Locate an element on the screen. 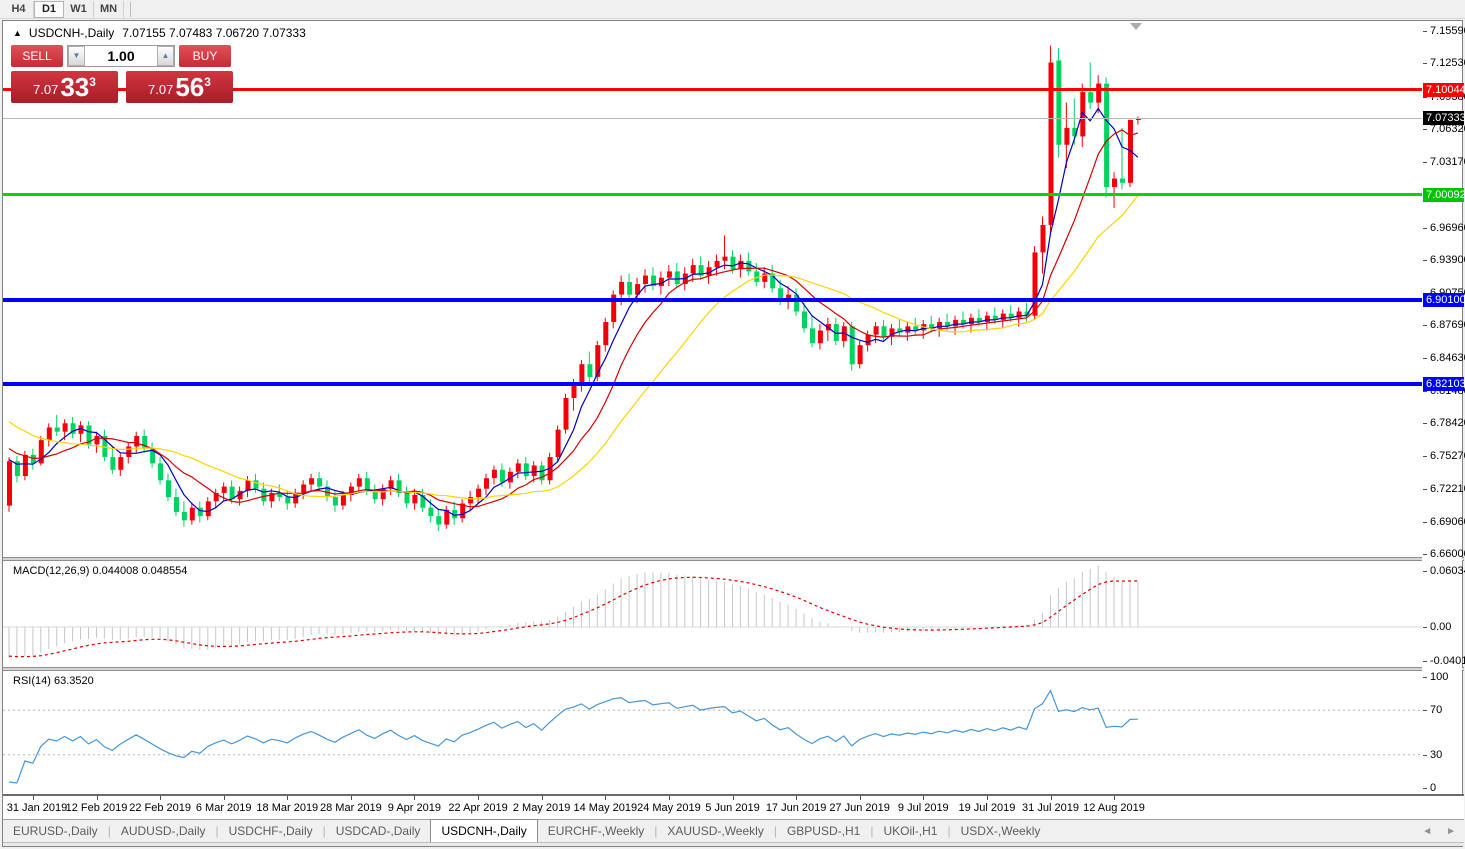 This screenshot has height=849, width=1465. date-tick-label: 6 Mar 2019 is located at coordinates (223, 808).